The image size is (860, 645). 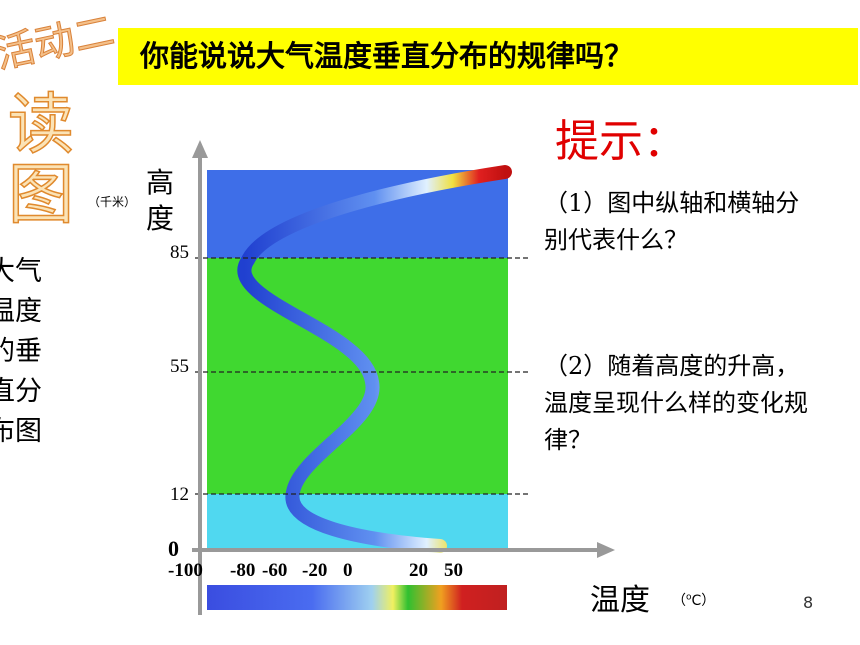 I want to click on caption: 大气温度的垂直分布图, so click(x=21, y=352).